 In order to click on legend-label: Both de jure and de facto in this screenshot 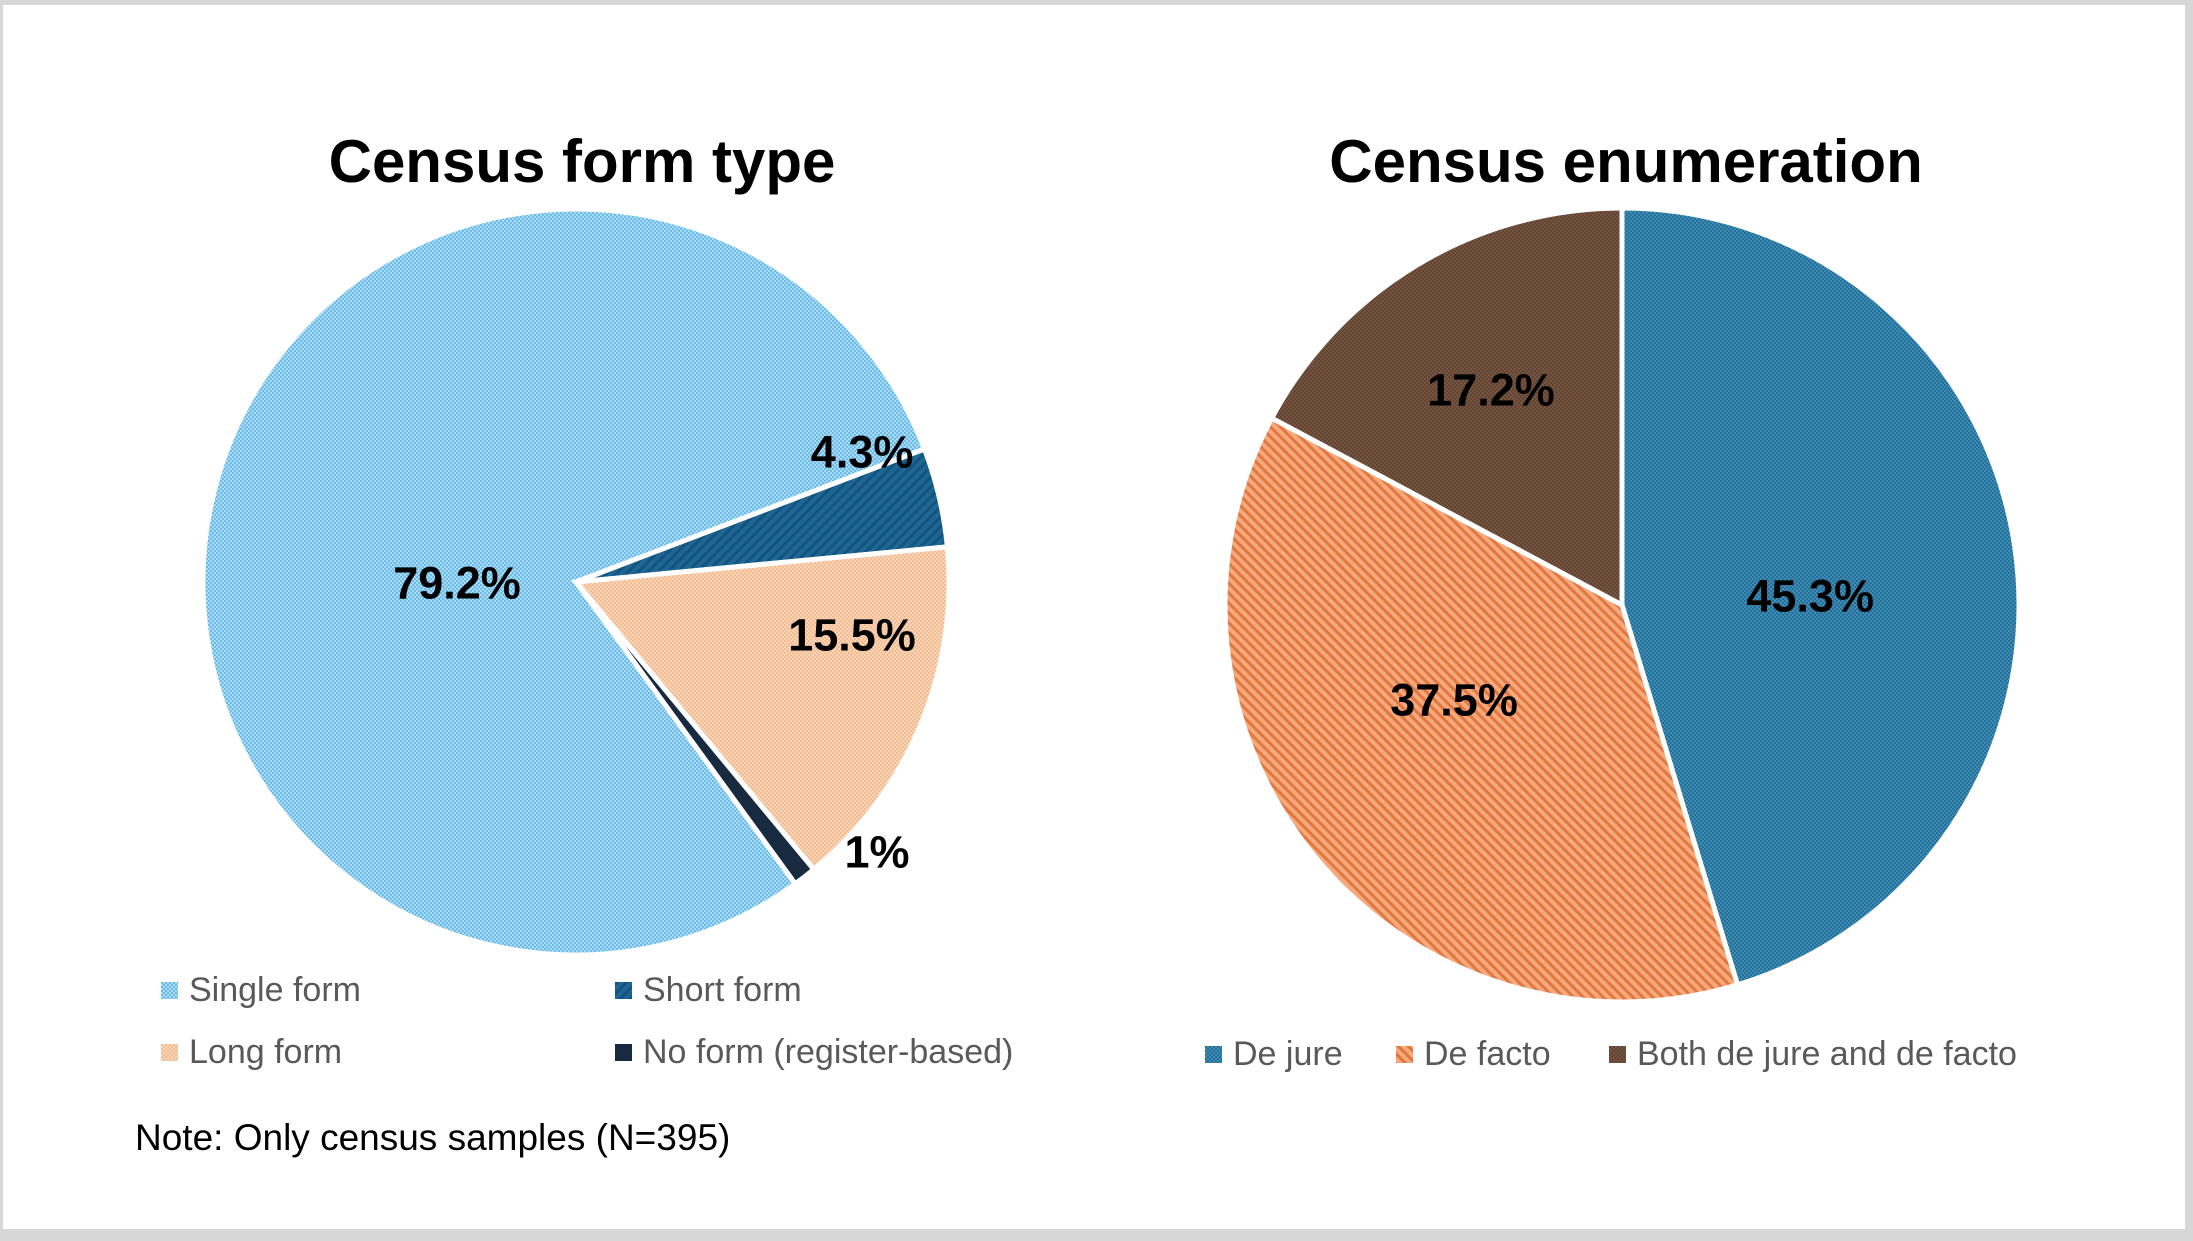, I will do `click(1827, 1053)`.